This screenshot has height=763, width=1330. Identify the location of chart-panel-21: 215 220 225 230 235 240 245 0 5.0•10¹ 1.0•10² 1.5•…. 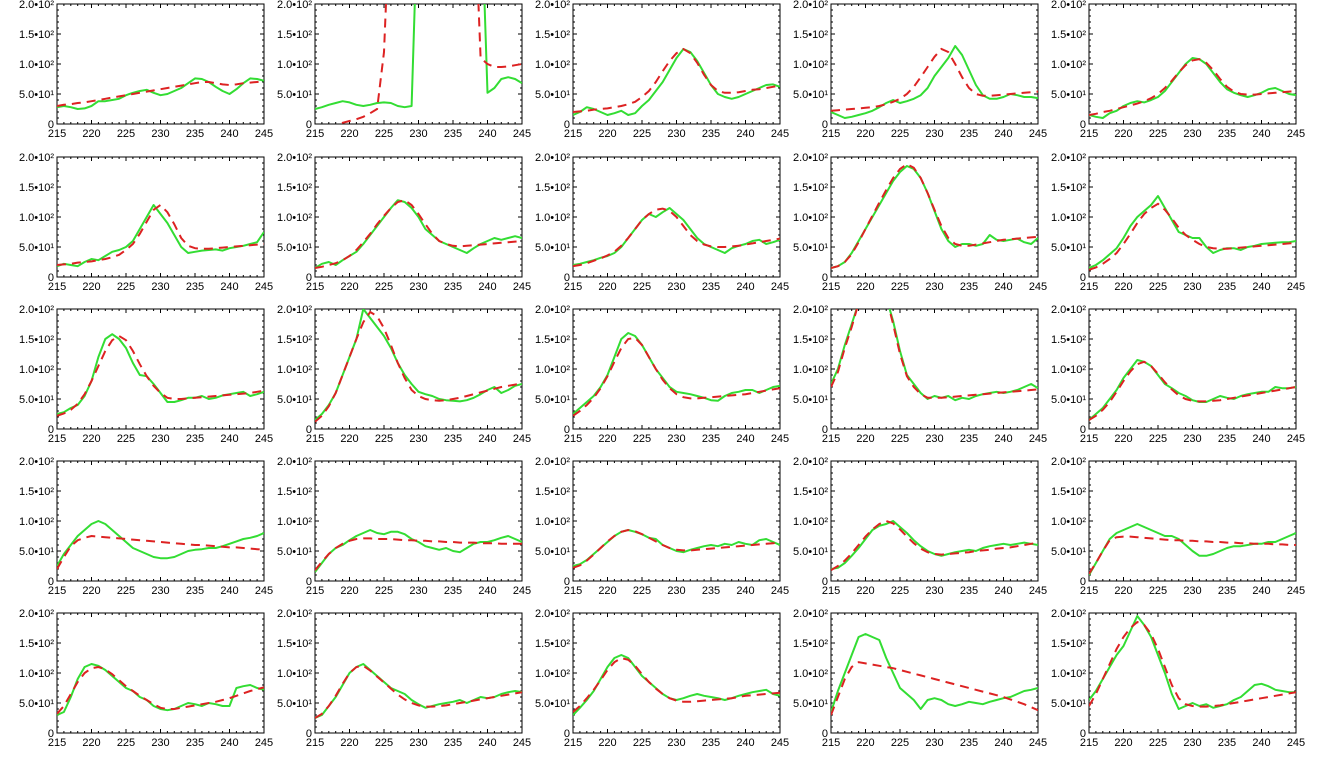
(136, 685).